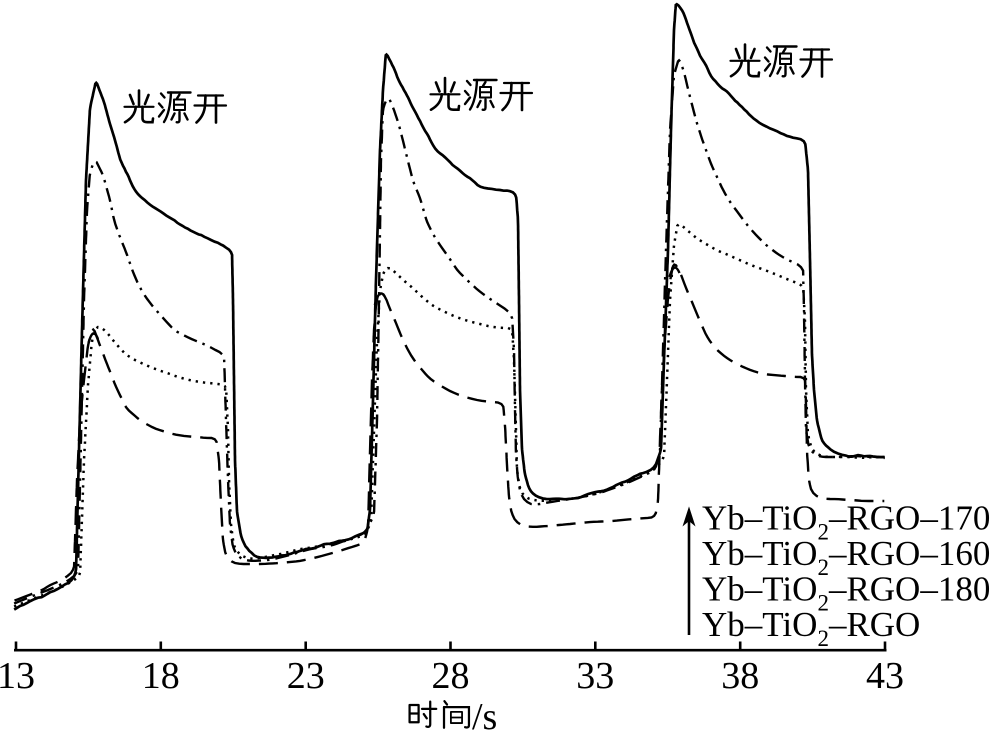  Describe the element at coordinates (306, 676) in the screenshot. I see `svg-text: 23` at that location.